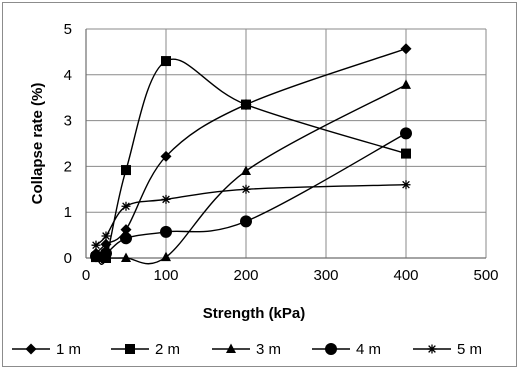  Describe the element at coordinates (165, 275) in the screenshot. I see `x-tick-label: 100` at that location.